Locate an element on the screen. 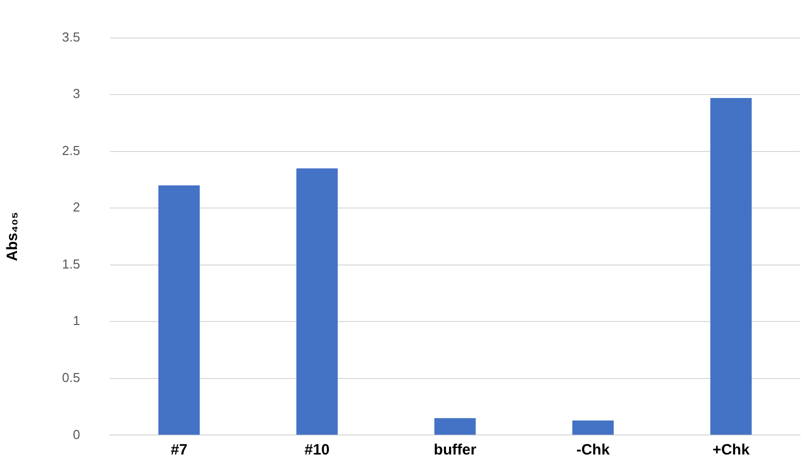  y-tick-label: 2.5 is located at coordinates (71, 150).